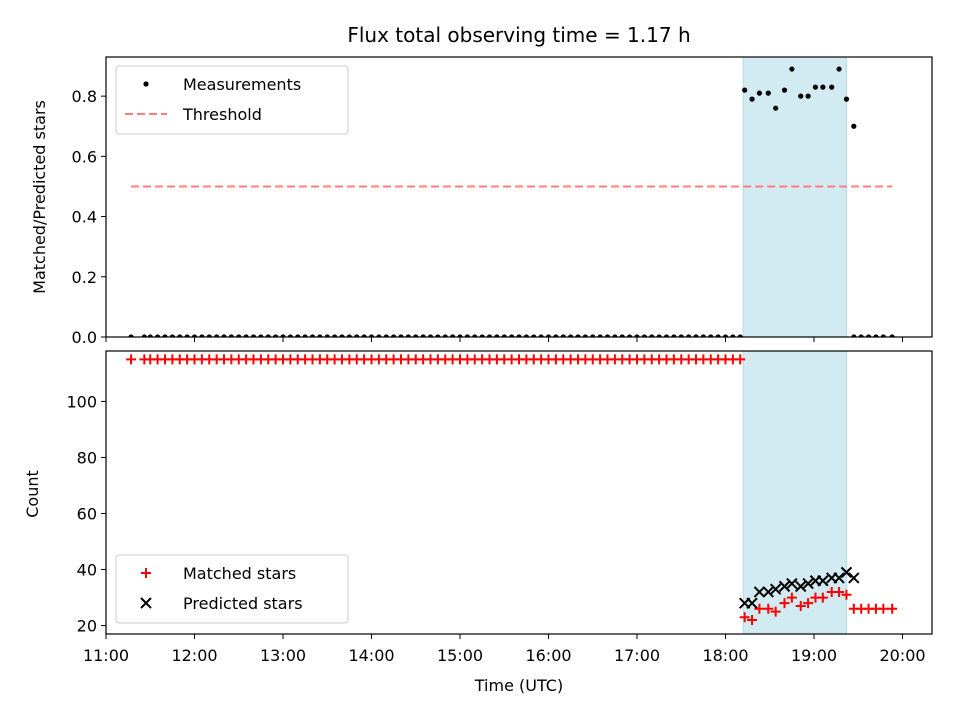 Image resolution: width=960 pixels, height=720 pixels. Describe the element at coordinates (146, 84) in the screenshot. I see `legend-marker` at that location.